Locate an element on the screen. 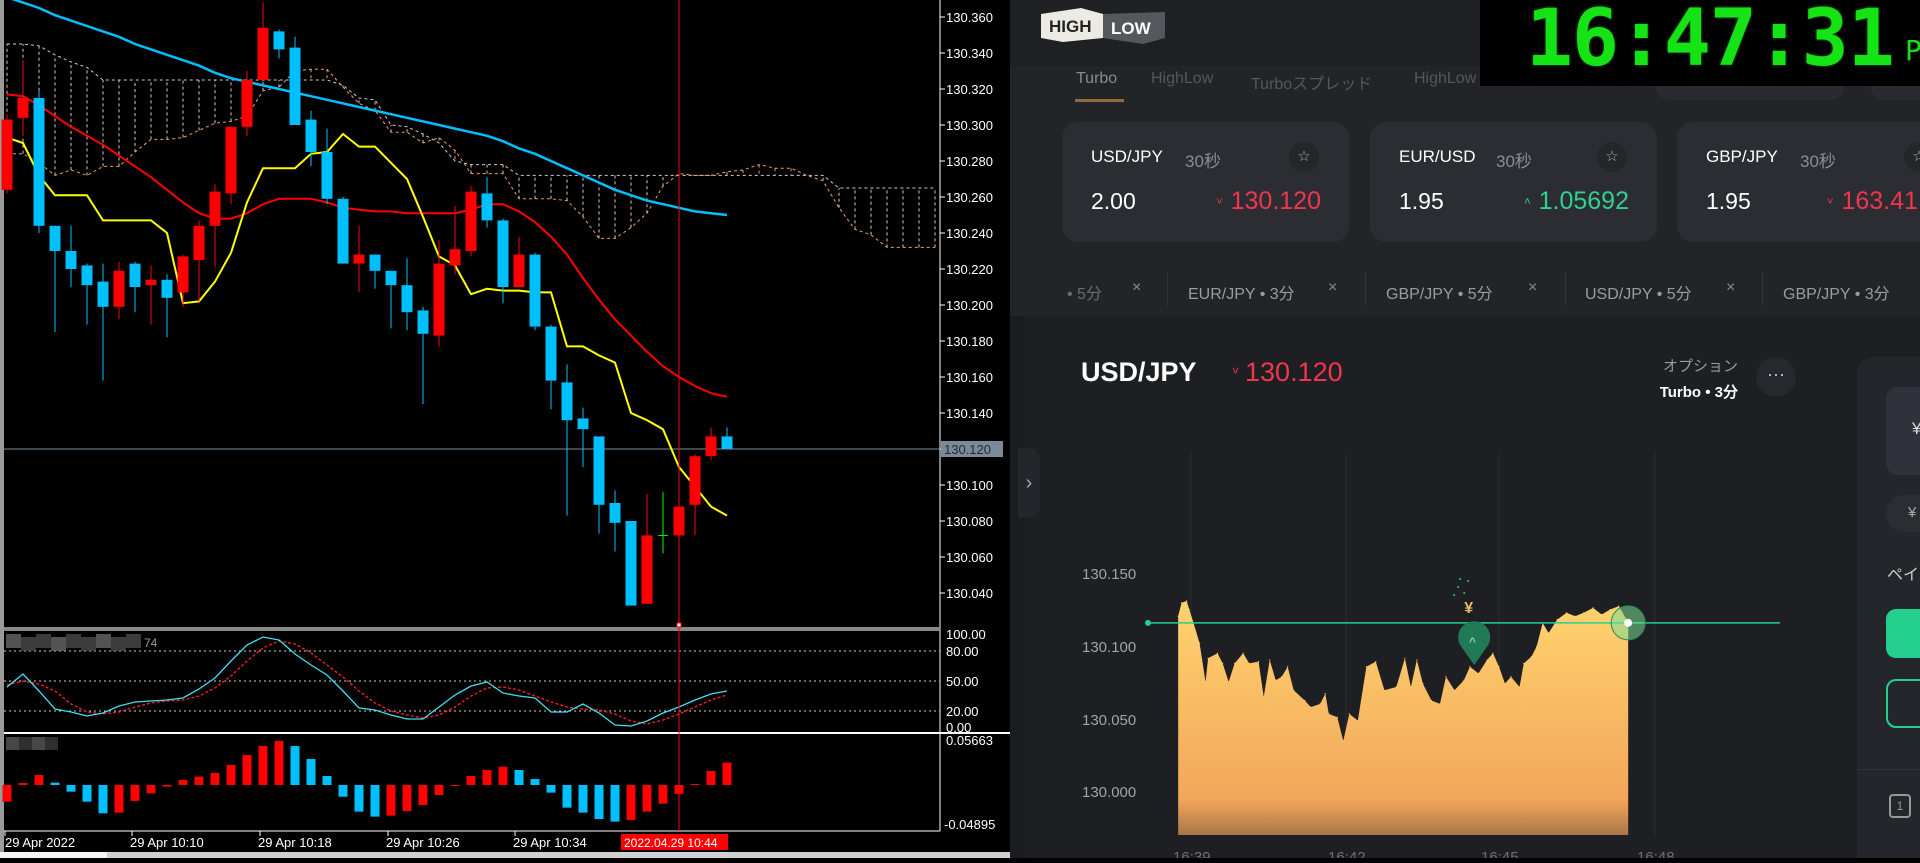 This screenshot has width=1920, height=863. price-axis-label: 130.040 is located at coordinates (969, 593).